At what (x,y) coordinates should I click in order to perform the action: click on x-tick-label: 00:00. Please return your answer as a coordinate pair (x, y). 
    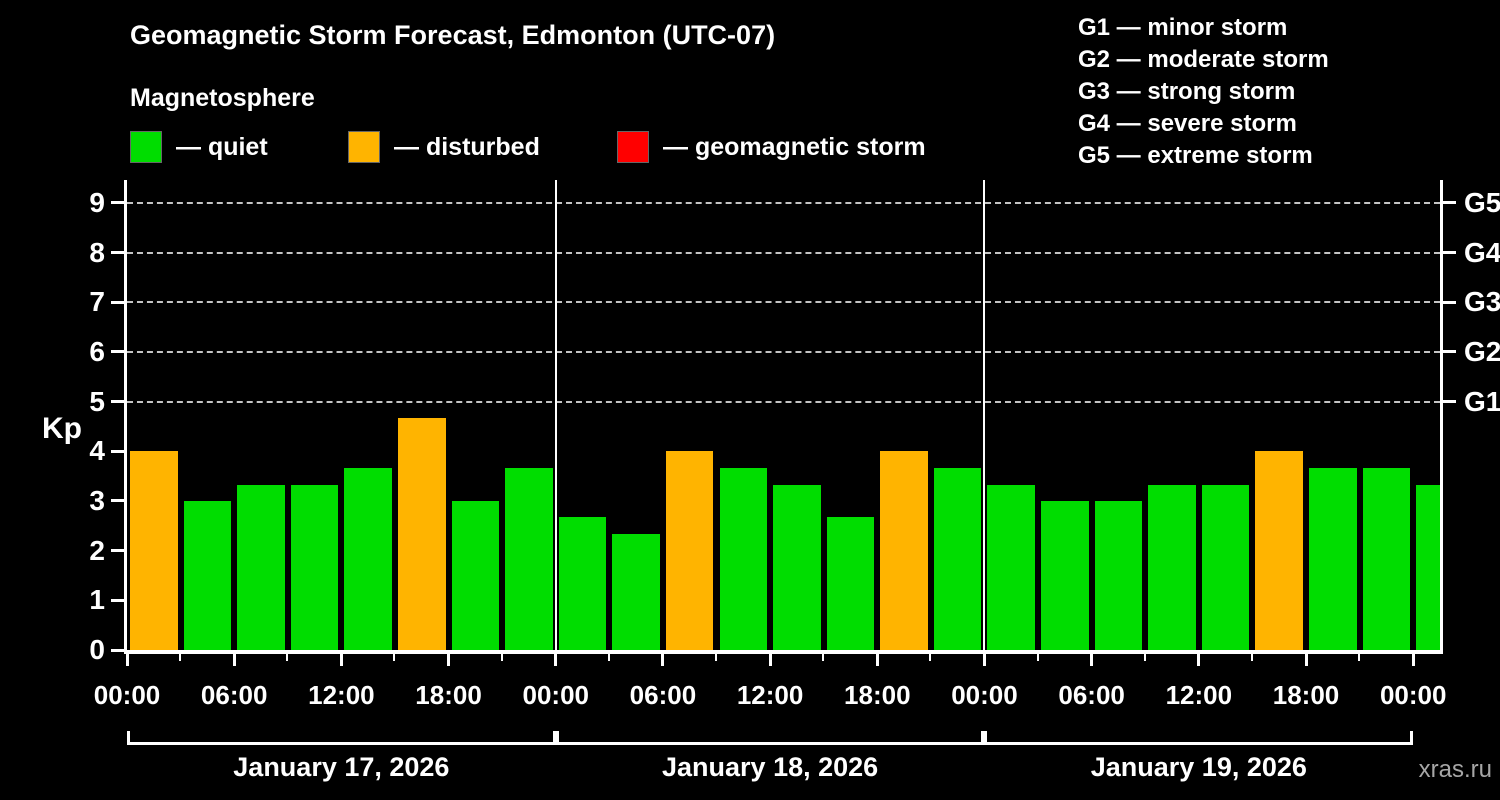
    Looking at the image, I should click on (984, 695).